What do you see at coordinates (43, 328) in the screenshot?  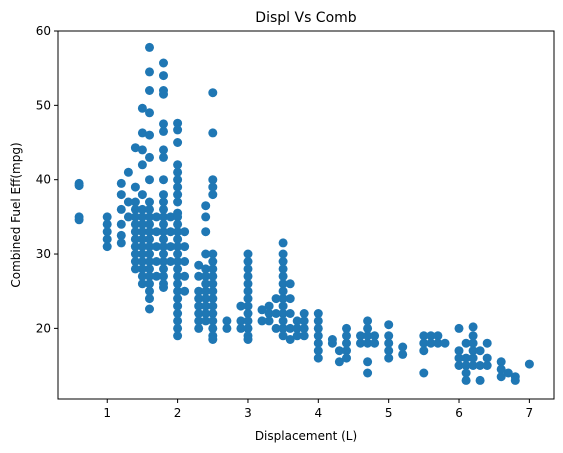 I see `y-tick-label: 20` at bounding box center [43, 328].